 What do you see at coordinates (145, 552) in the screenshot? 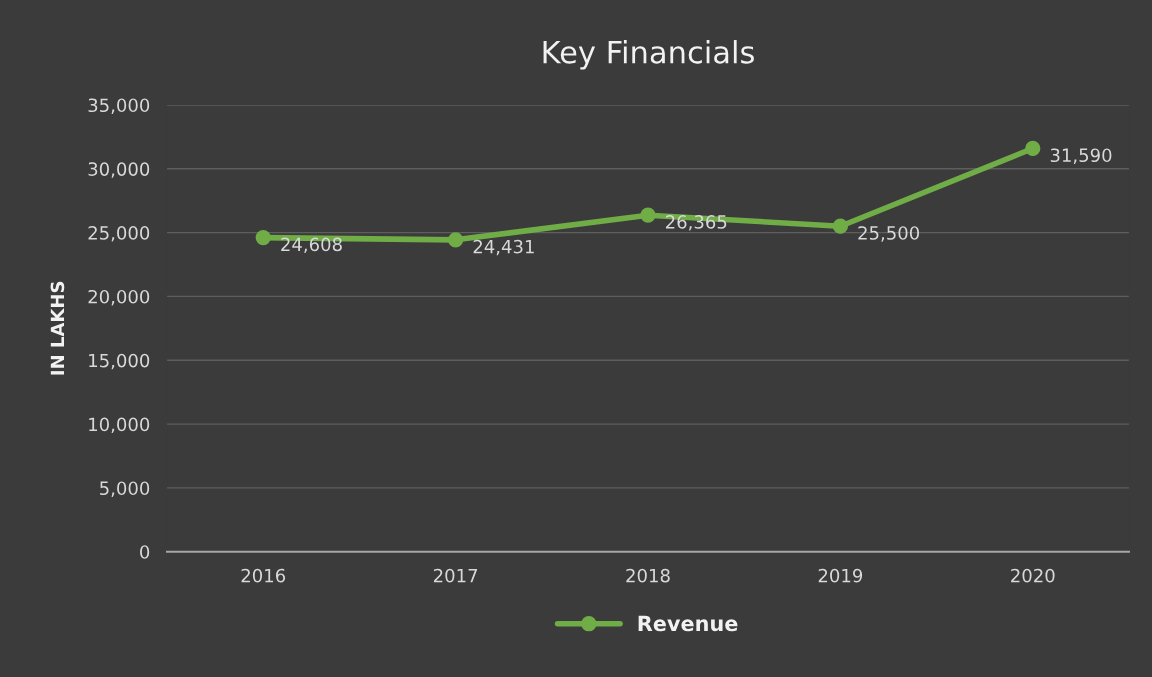
I see `y-tick-label: 0` at bounding box center [145, 552].